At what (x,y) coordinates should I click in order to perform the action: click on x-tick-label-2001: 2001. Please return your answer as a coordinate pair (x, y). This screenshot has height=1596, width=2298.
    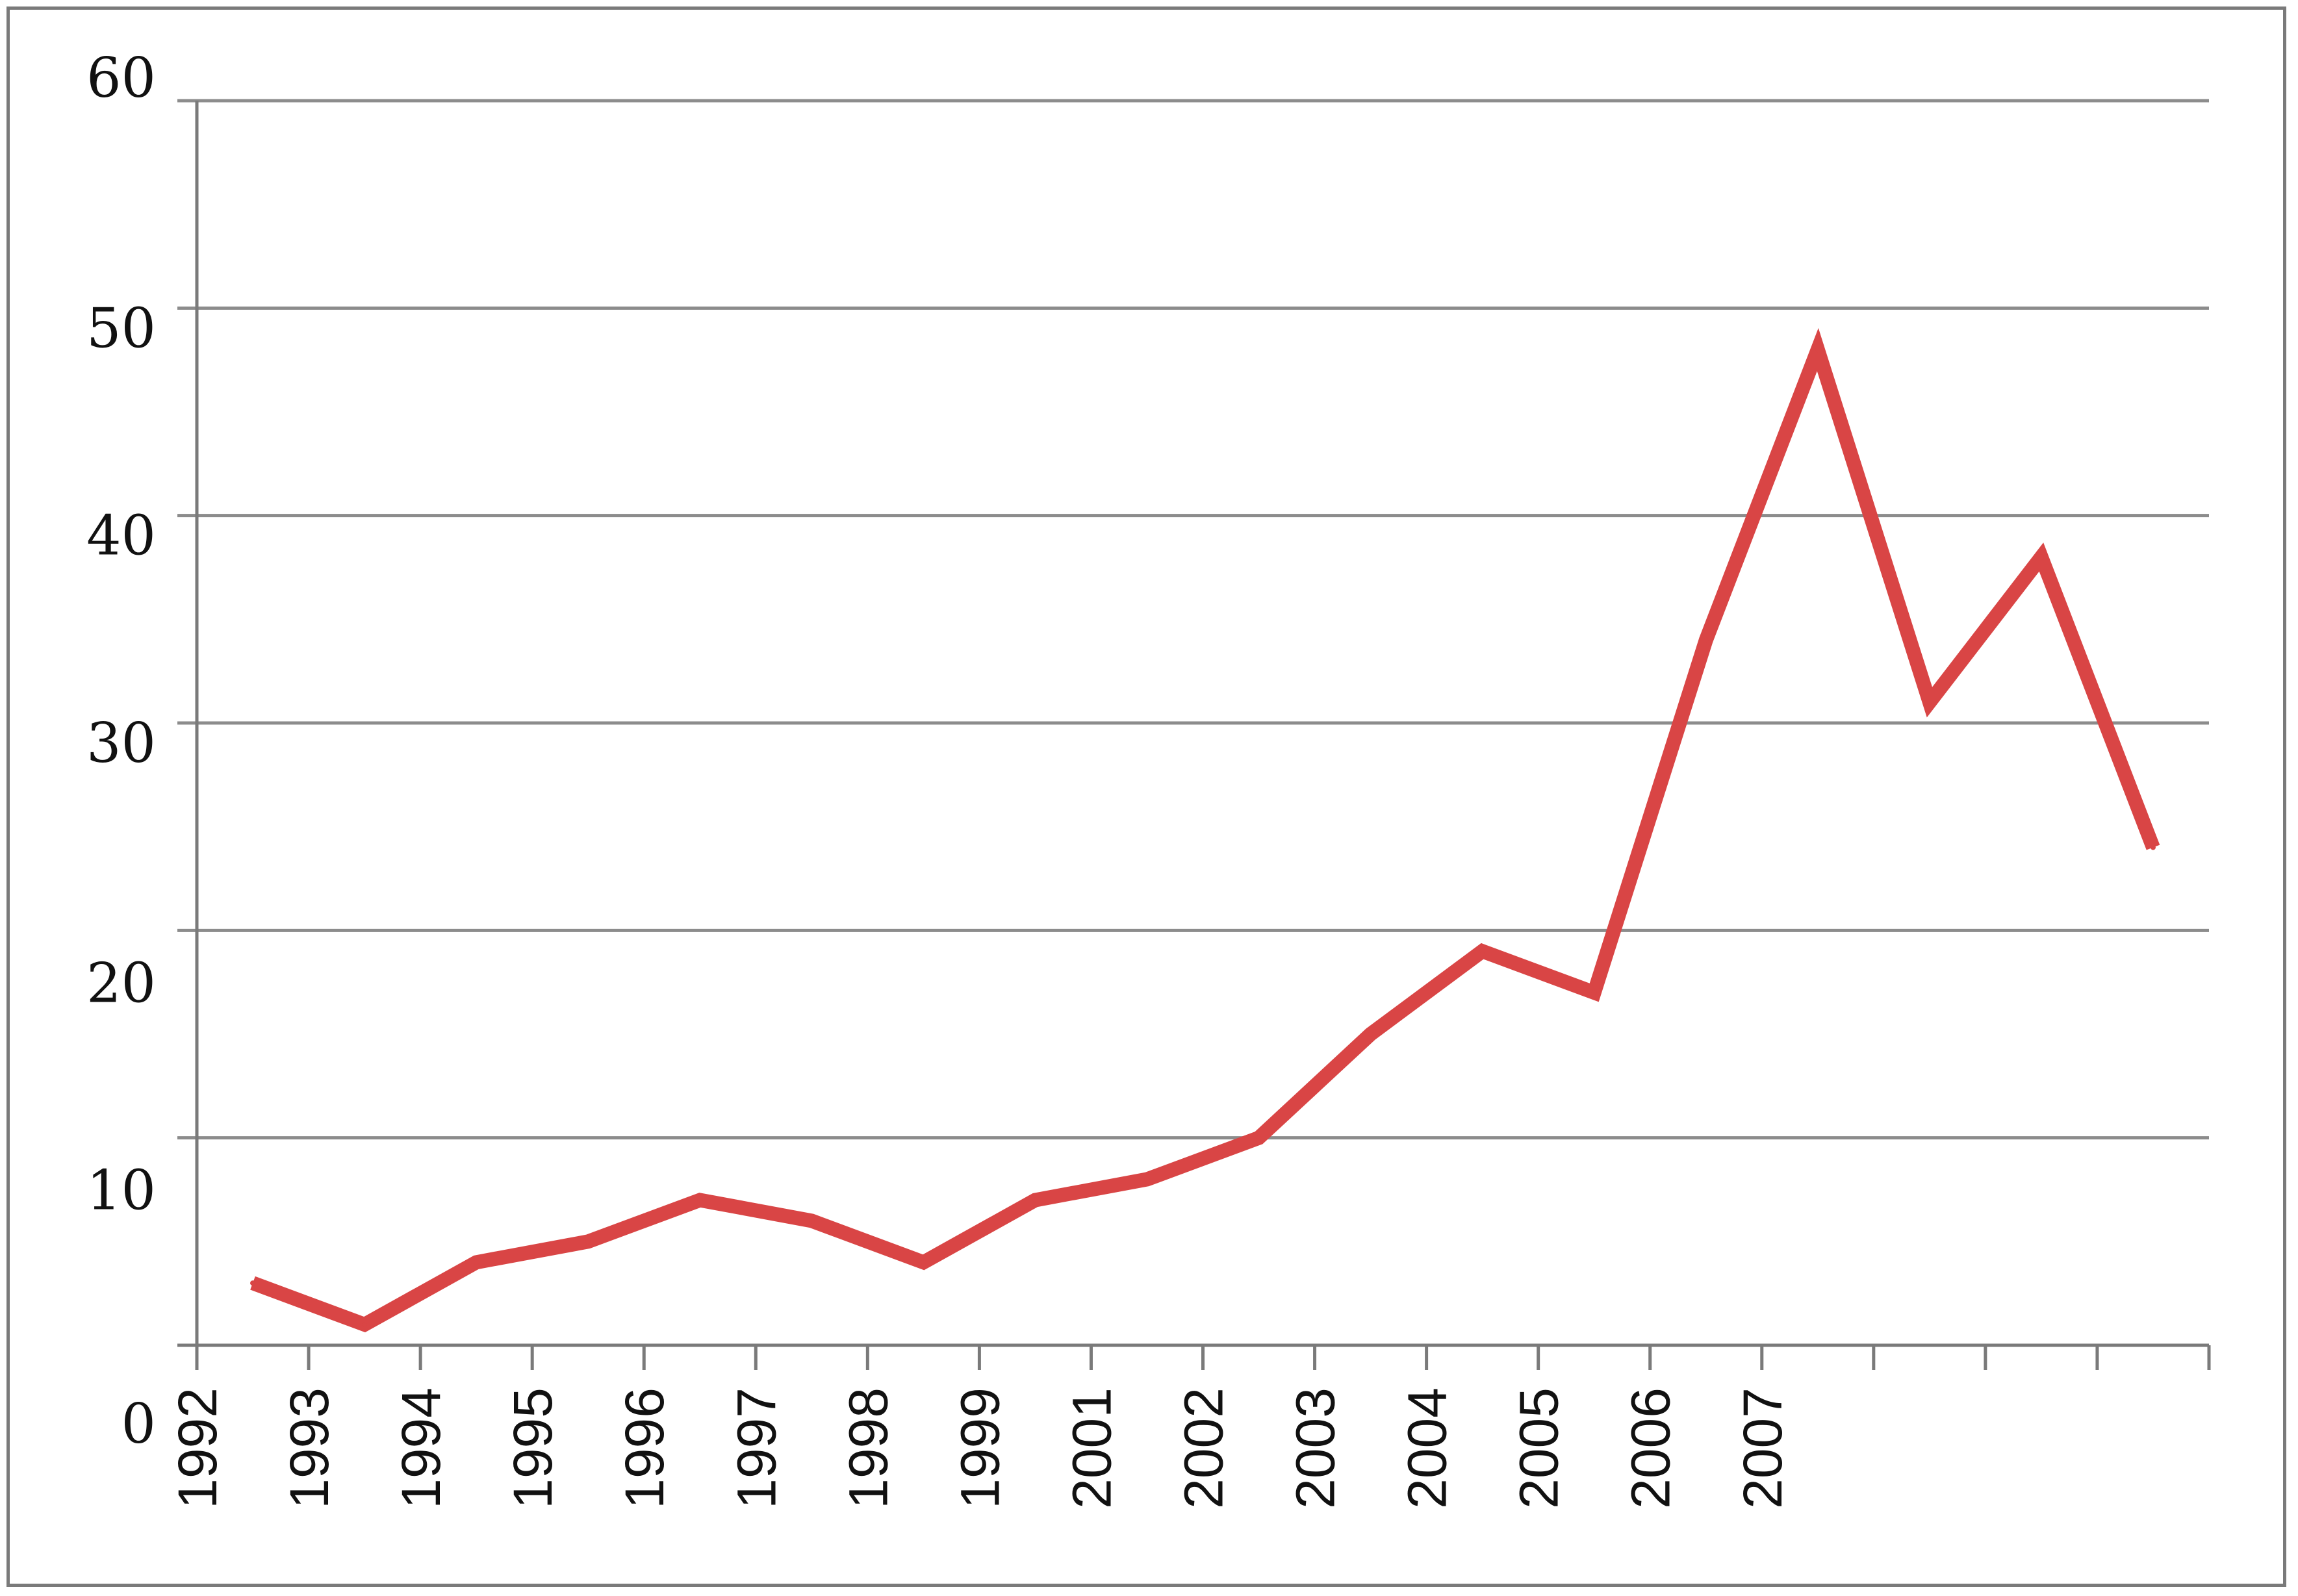
    Looking at the image, I should click on (1092, 1448).